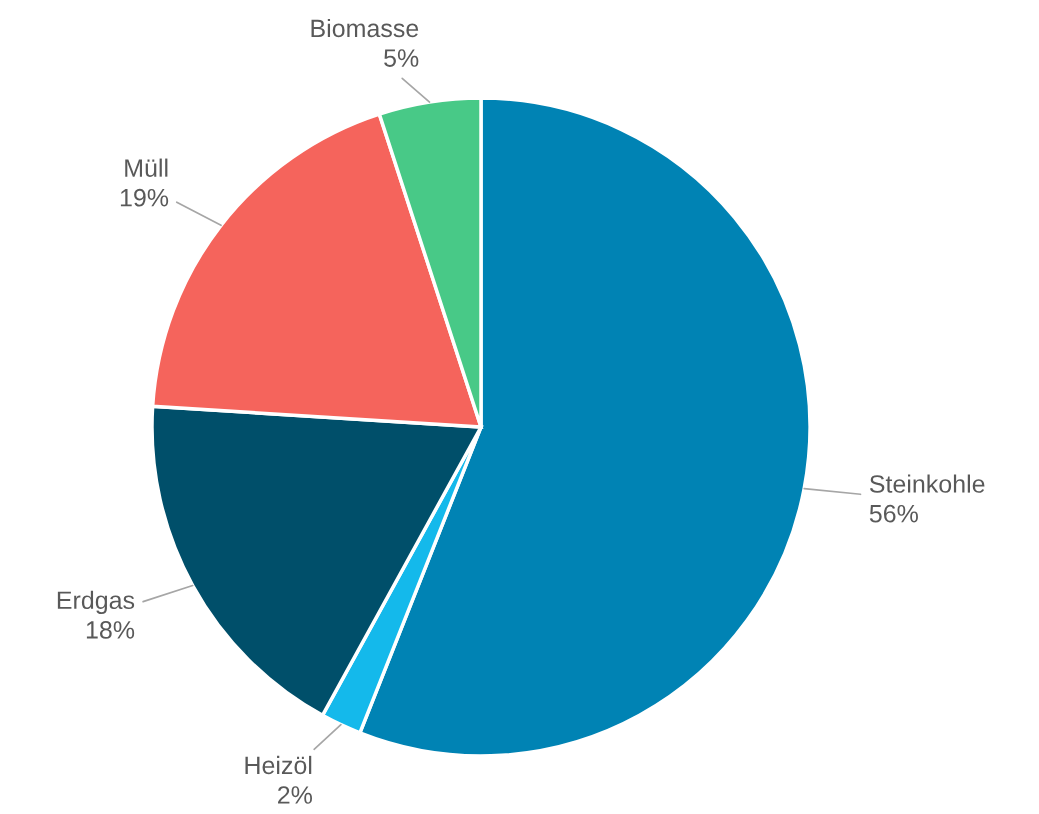 The image size is (1039, 814). I want to click on data-label: 18%, so click(110, 630).